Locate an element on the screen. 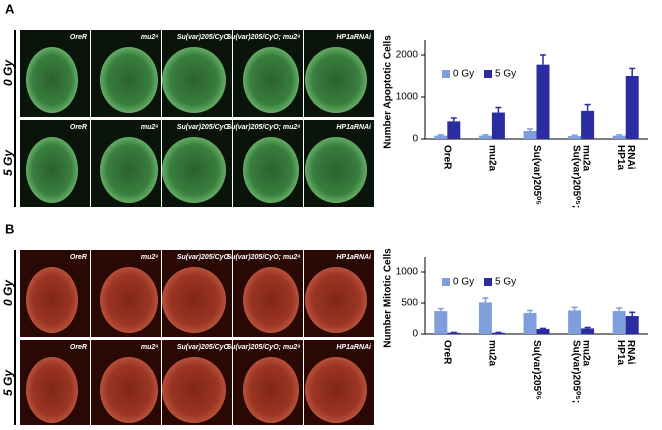 The width and height of the screenshot is (662, 430). y-tick-label: 500 is located at coordinates (409, 303).